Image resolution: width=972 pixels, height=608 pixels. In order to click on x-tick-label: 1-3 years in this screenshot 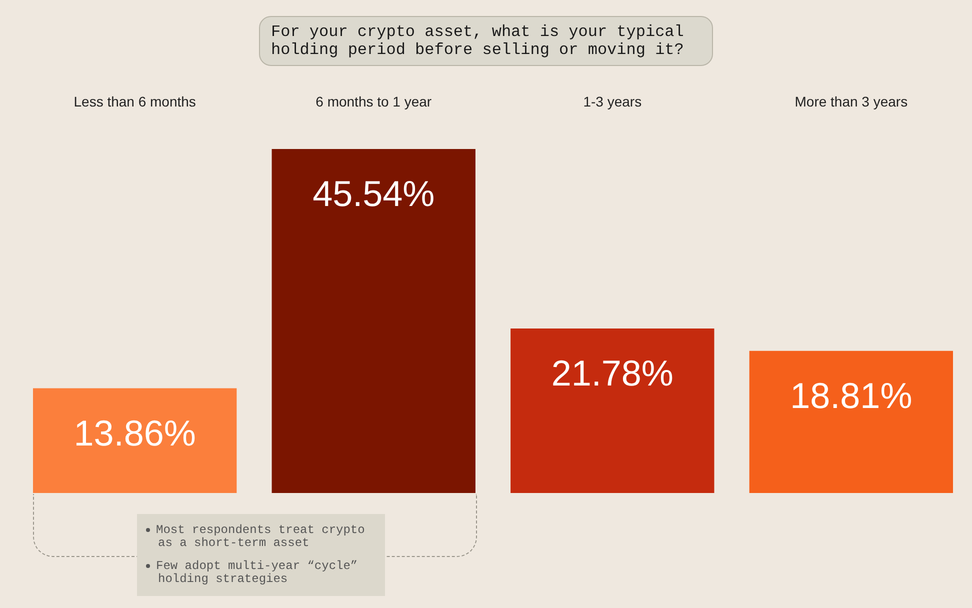, I will do `click(612, 102)`.